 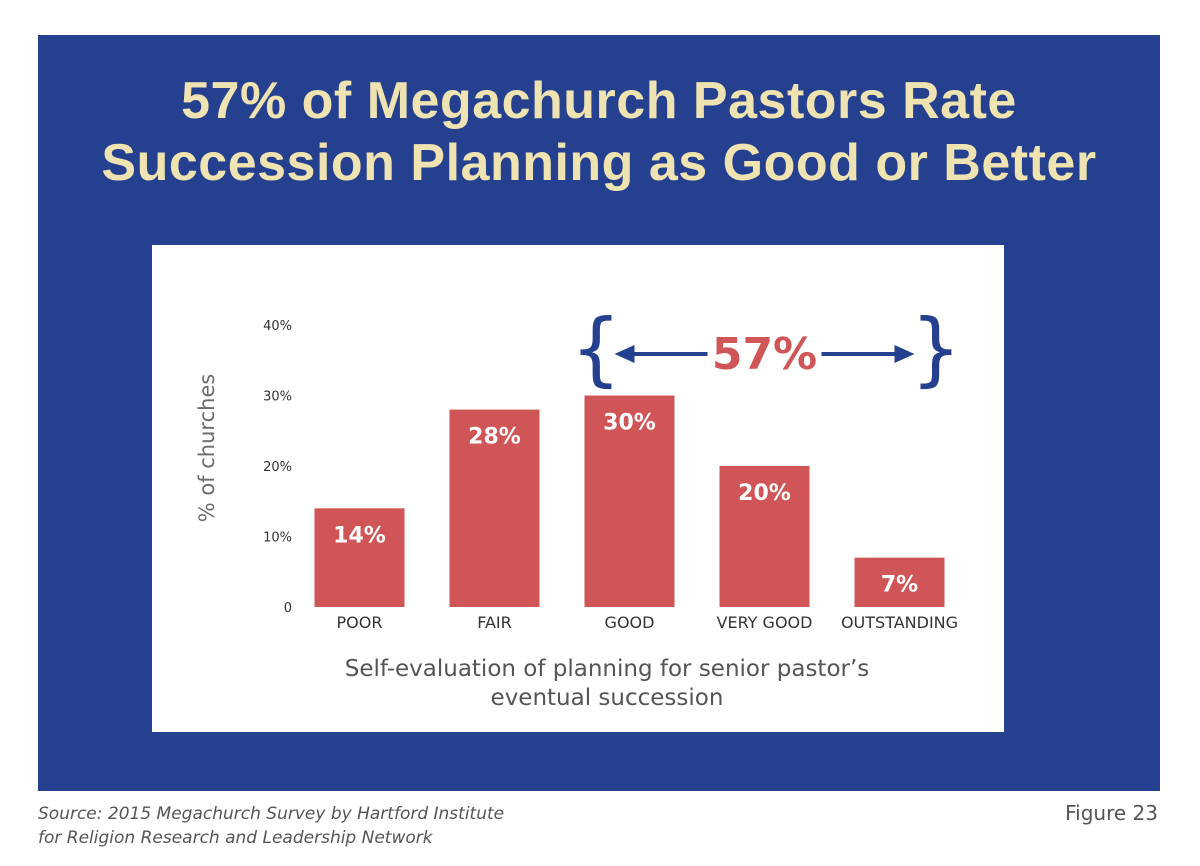 What do you see at coordinates (277, 397) in the screenshot?
I see `y-tick-label: 30%` at bounding box center [277, 397].